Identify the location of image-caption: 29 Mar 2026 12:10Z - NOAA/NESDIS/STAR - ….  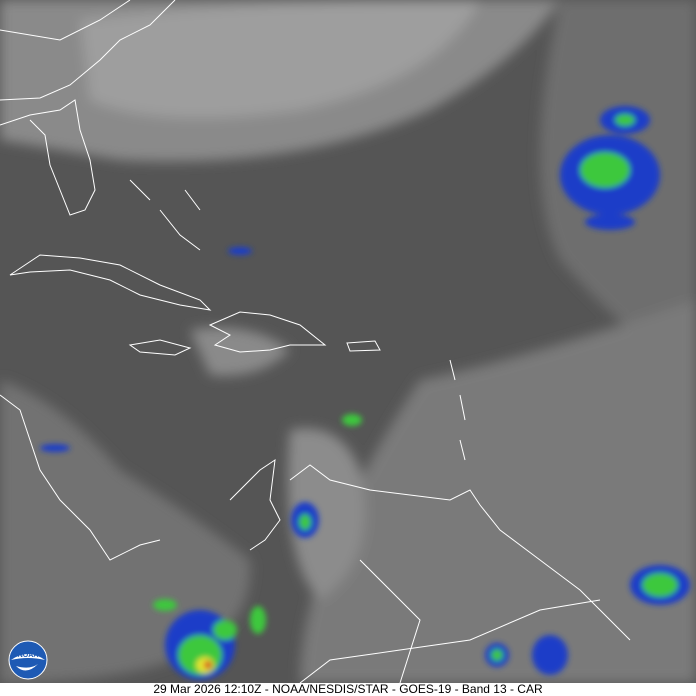
(348, 689).